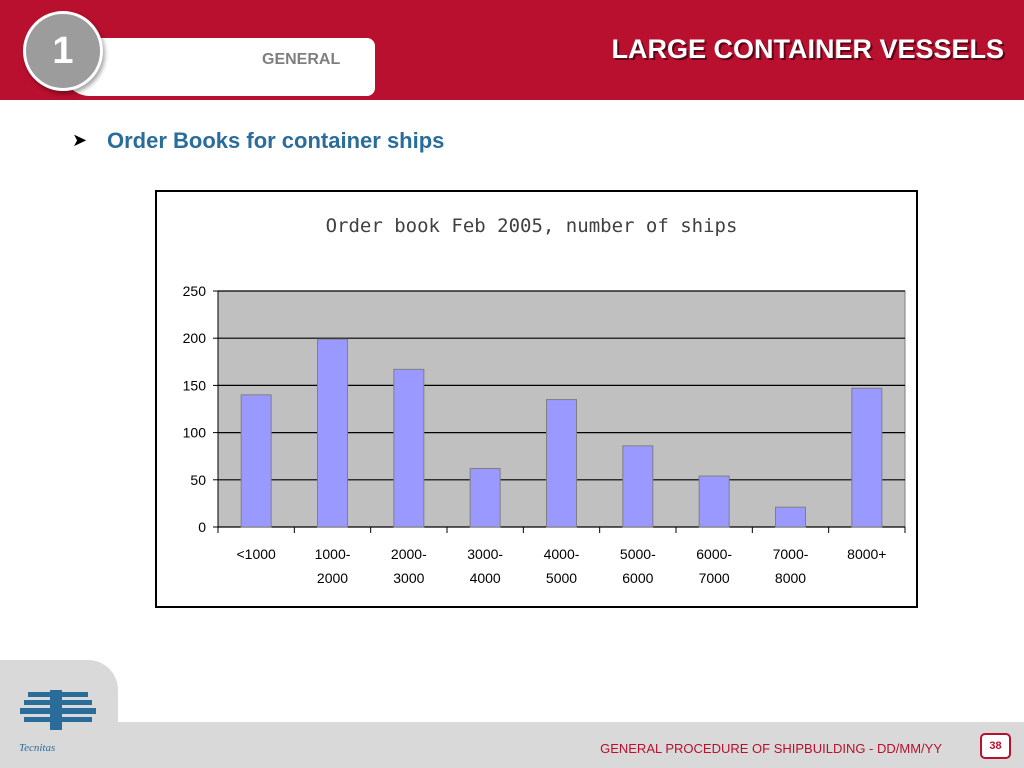 Image resolution: width=1024 pixels, height=768 pixels. Describe the element at coordinates (561, 578) in the screenshot. I see `x-tick-label: 5000` at that location.